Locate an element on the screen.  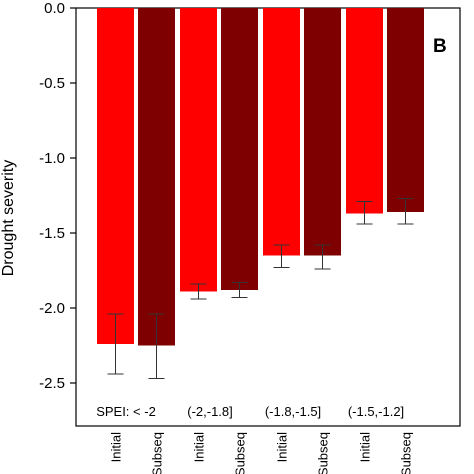
y-tick-label: -1.5 is located at coordinates (52, 233).